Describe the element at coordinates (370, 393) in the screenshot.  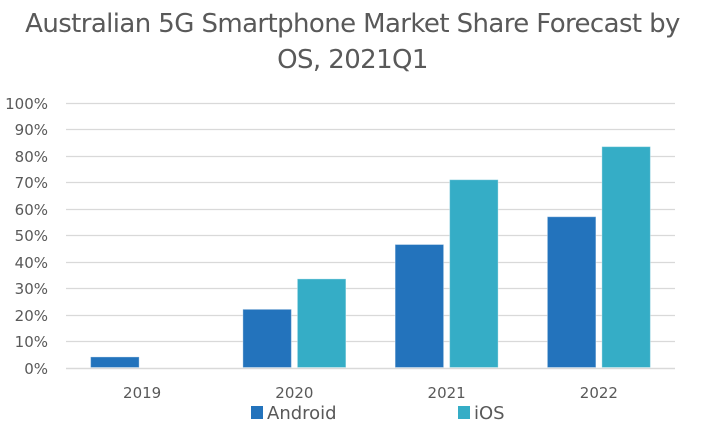
I see `x-axis-ticks: 2019 2020 2021 2022` at that location.